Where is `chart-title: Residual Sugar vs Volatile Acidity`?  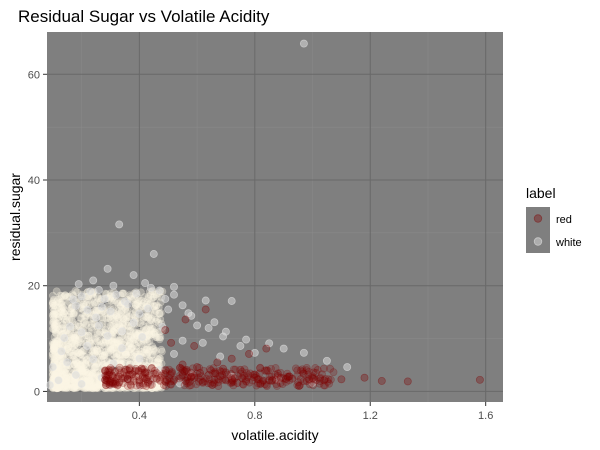 chart-title: Residual Sugar vs Volatile Acidity is located at coordinates (144, 16).